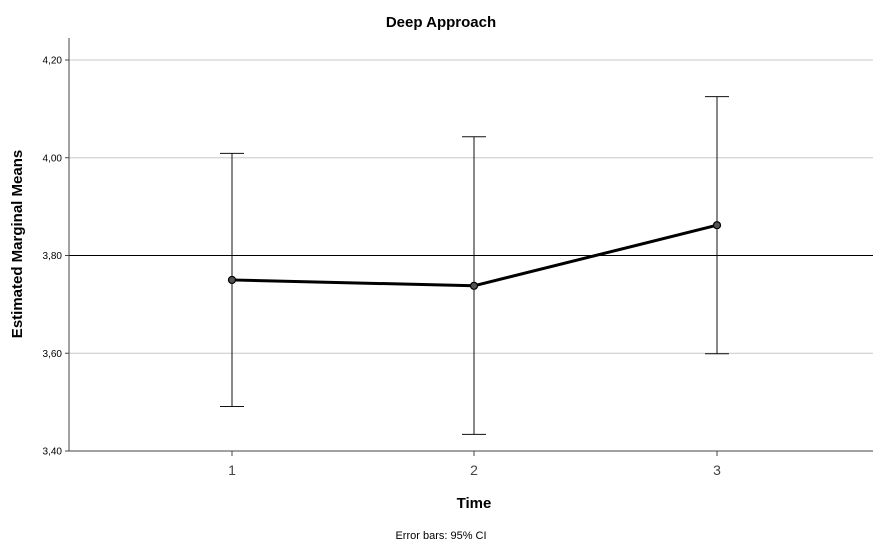 This screenshot has width=873, height=543. What do you see at coordinates (474, 255) in the screenshot?
I see `data-points` at bounding box center [474, 255].